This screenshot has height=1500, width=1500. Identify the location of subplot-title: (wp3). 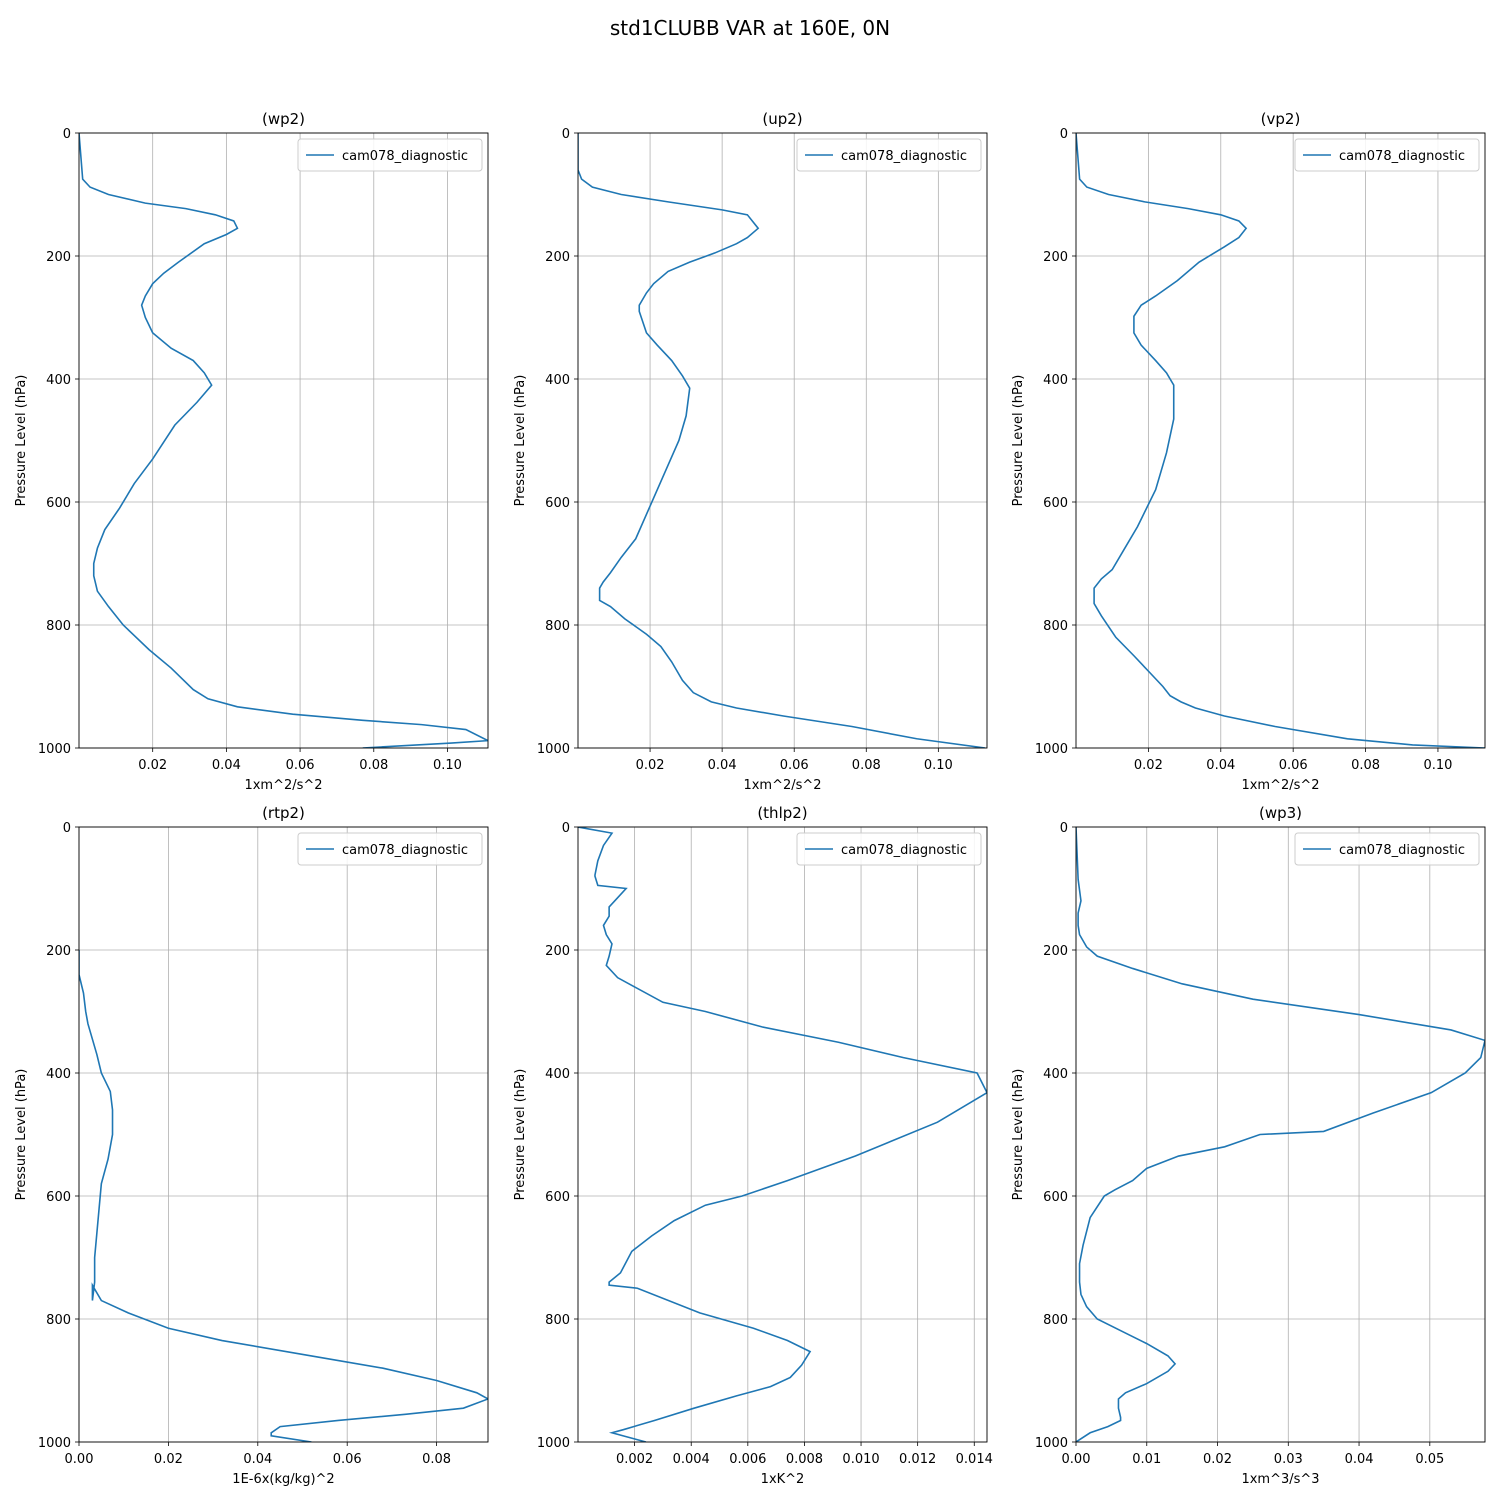
(1280, 813).